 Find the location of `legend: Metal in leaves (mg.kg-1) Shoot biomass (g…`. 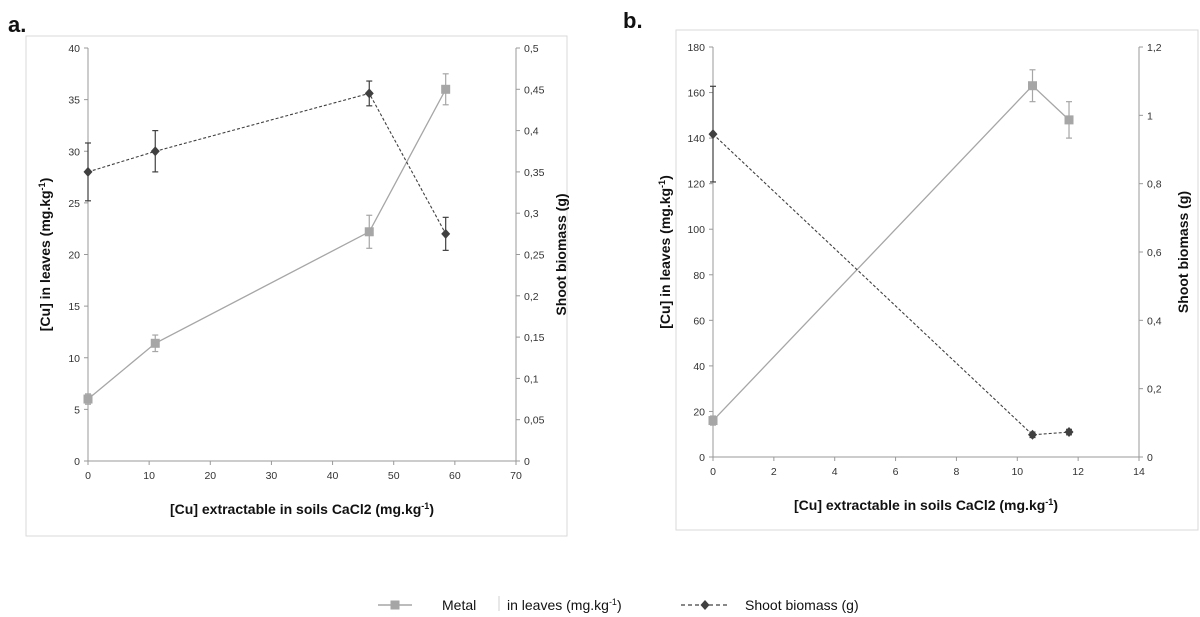

legend: Metal in leaves (mg.kg-1) Shoot biomass (g… is located at coordinates (618, 604).